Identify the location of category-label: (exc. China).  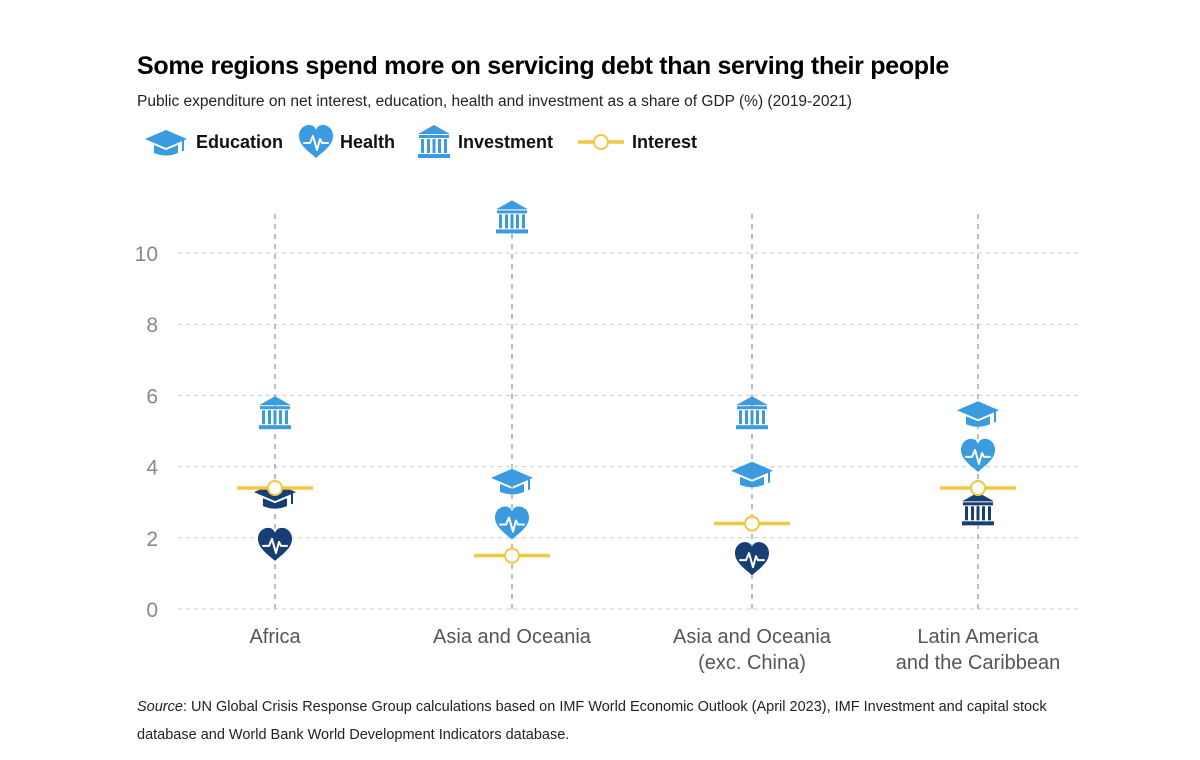
(752, 663).